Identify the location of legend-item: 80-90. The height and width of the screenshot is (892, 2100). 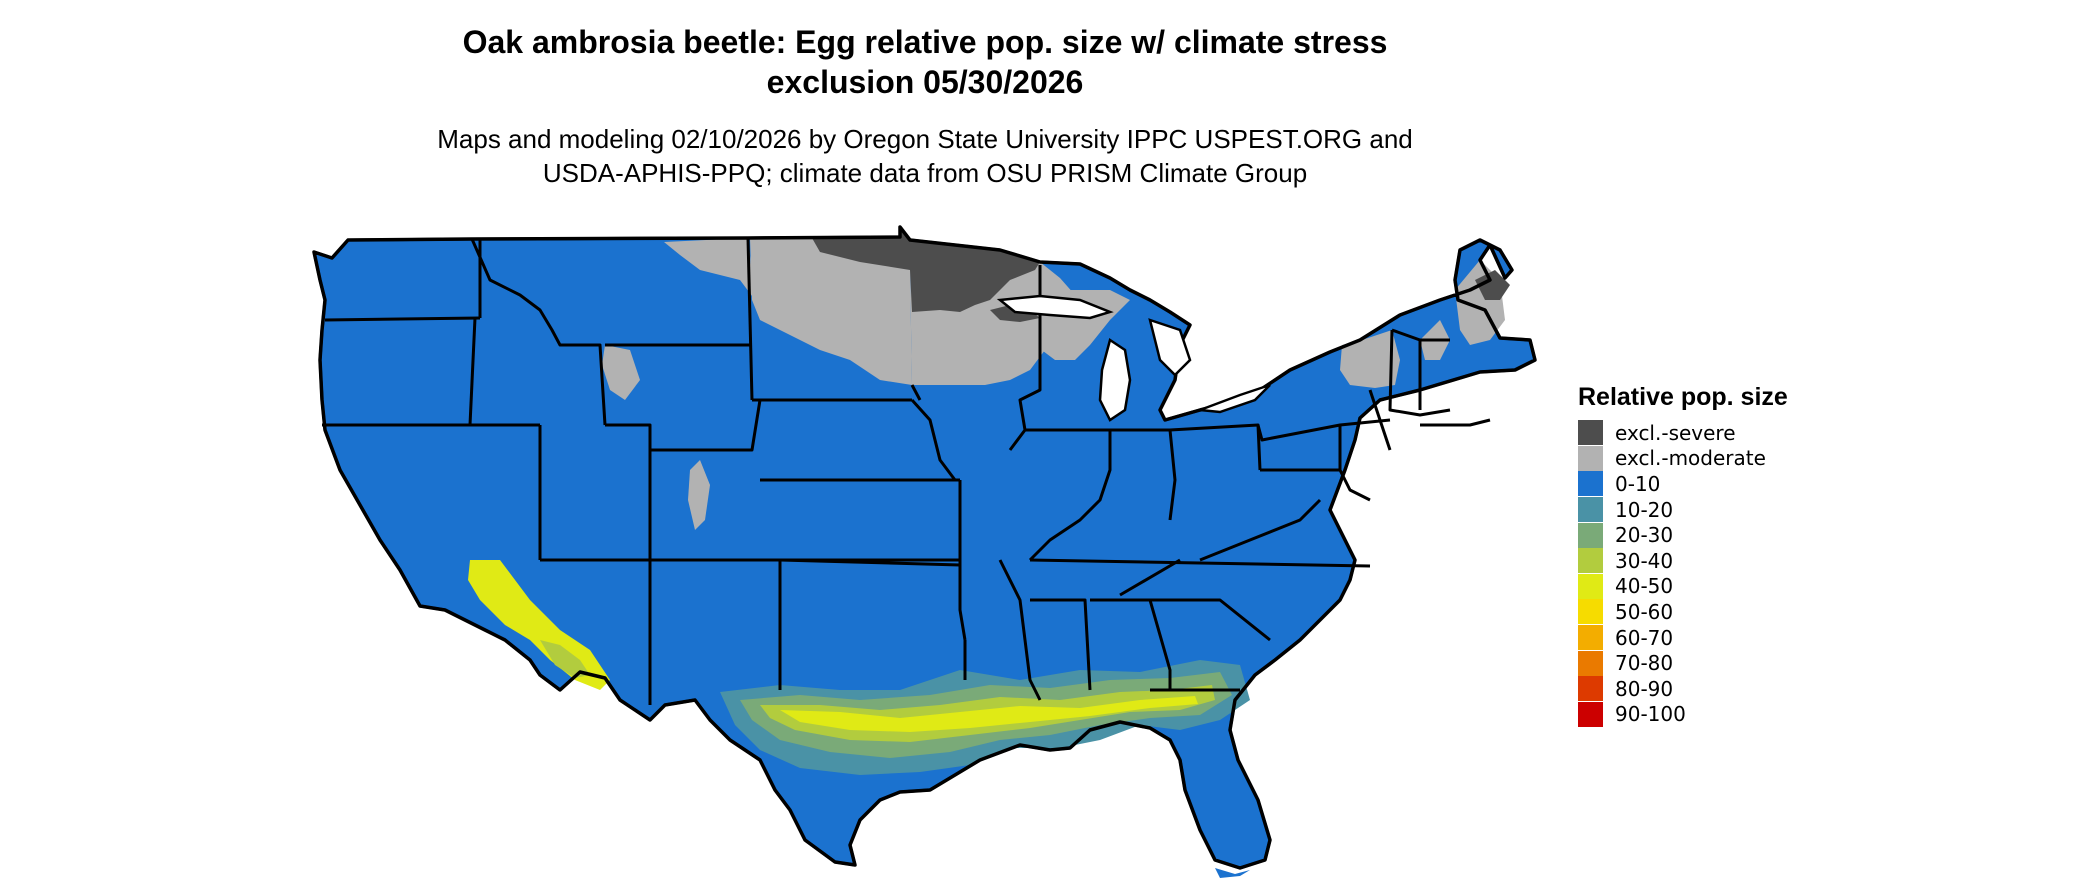
(1683, 689).